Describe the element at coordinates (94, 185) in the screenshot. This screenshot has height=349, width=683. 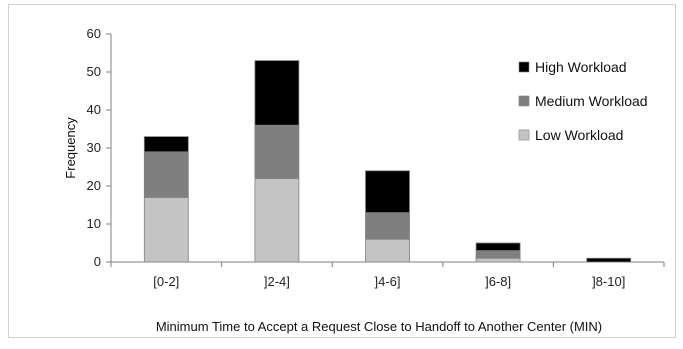
I see `y-tick-label: 20` at that location.